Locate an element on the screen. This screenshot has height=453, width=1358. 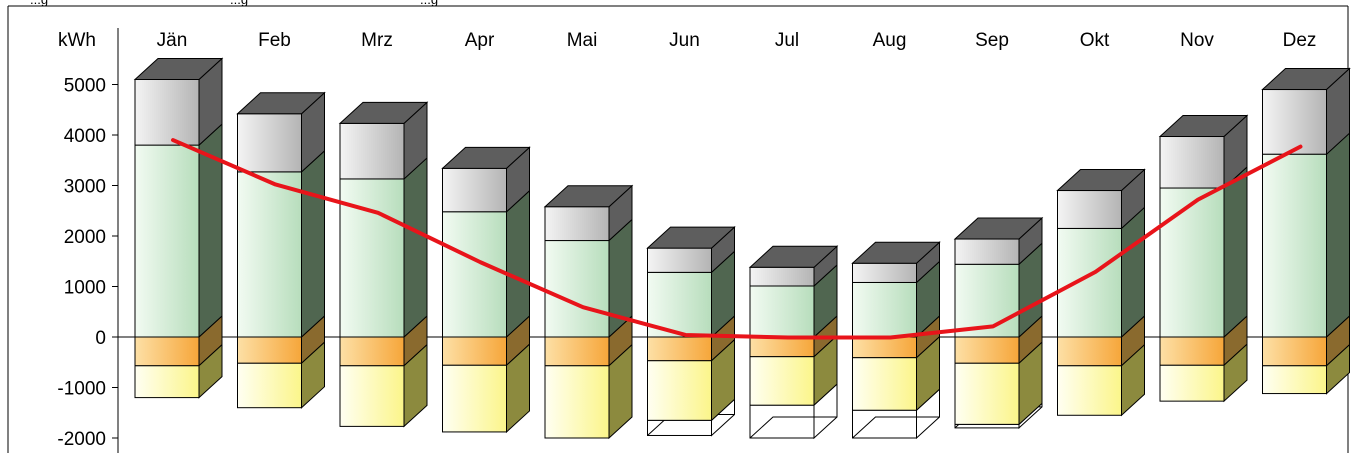
month-label: Dez is located at coordinates (1300, 40).